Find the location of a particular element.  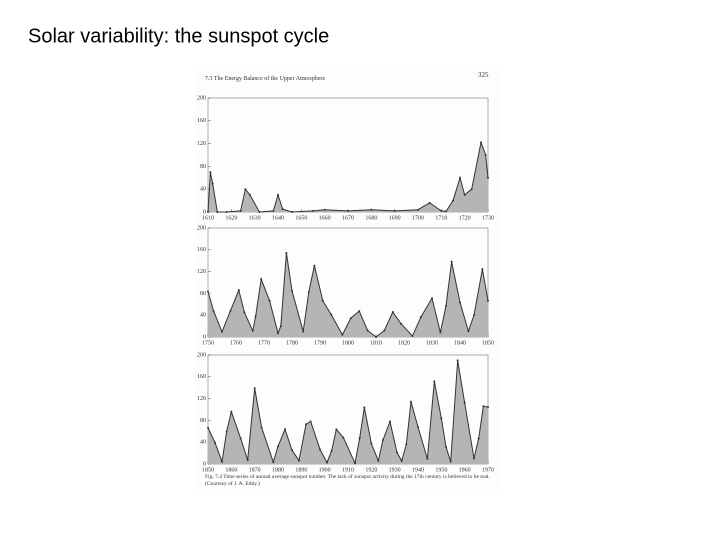

x-tick-label: 1710 is located at coordinates (441, 218).